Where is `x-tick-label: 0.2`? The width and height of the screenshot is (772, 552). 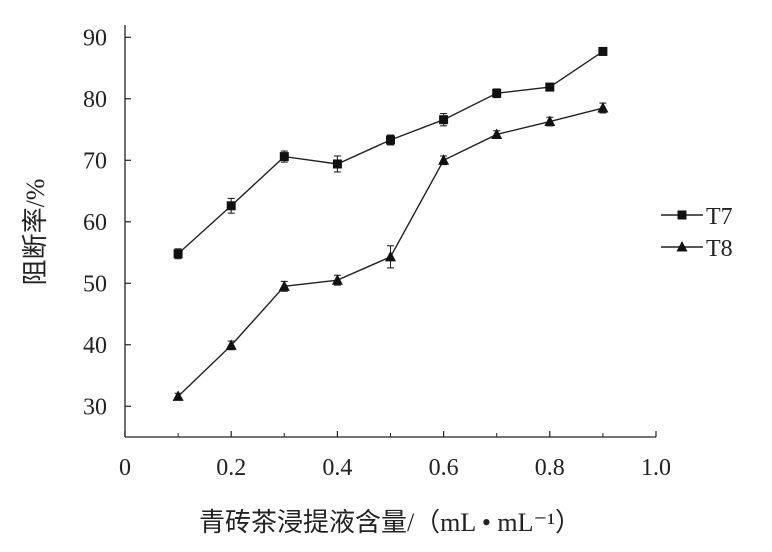 x-tick-label: 0.2 is located at coordinates (231, 468).